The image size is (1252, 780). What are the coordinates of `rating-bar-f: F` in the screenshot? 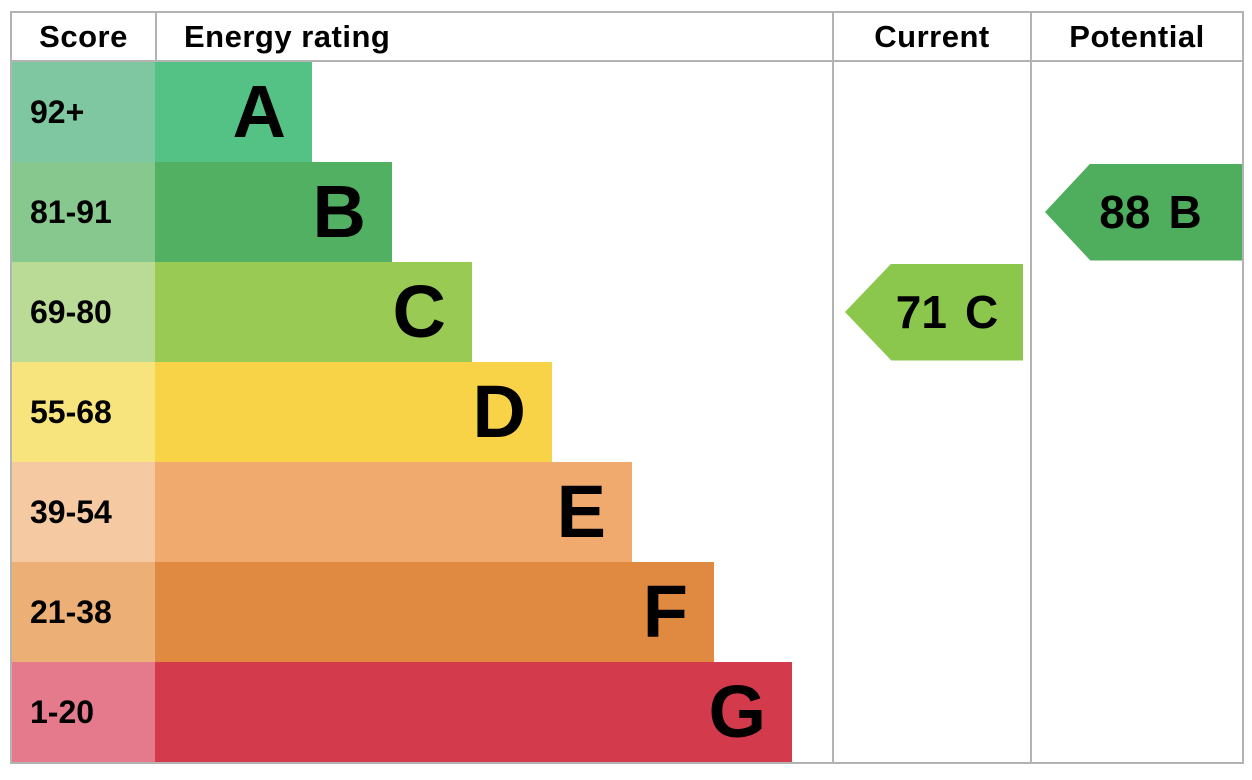 It's located at (434, 612).